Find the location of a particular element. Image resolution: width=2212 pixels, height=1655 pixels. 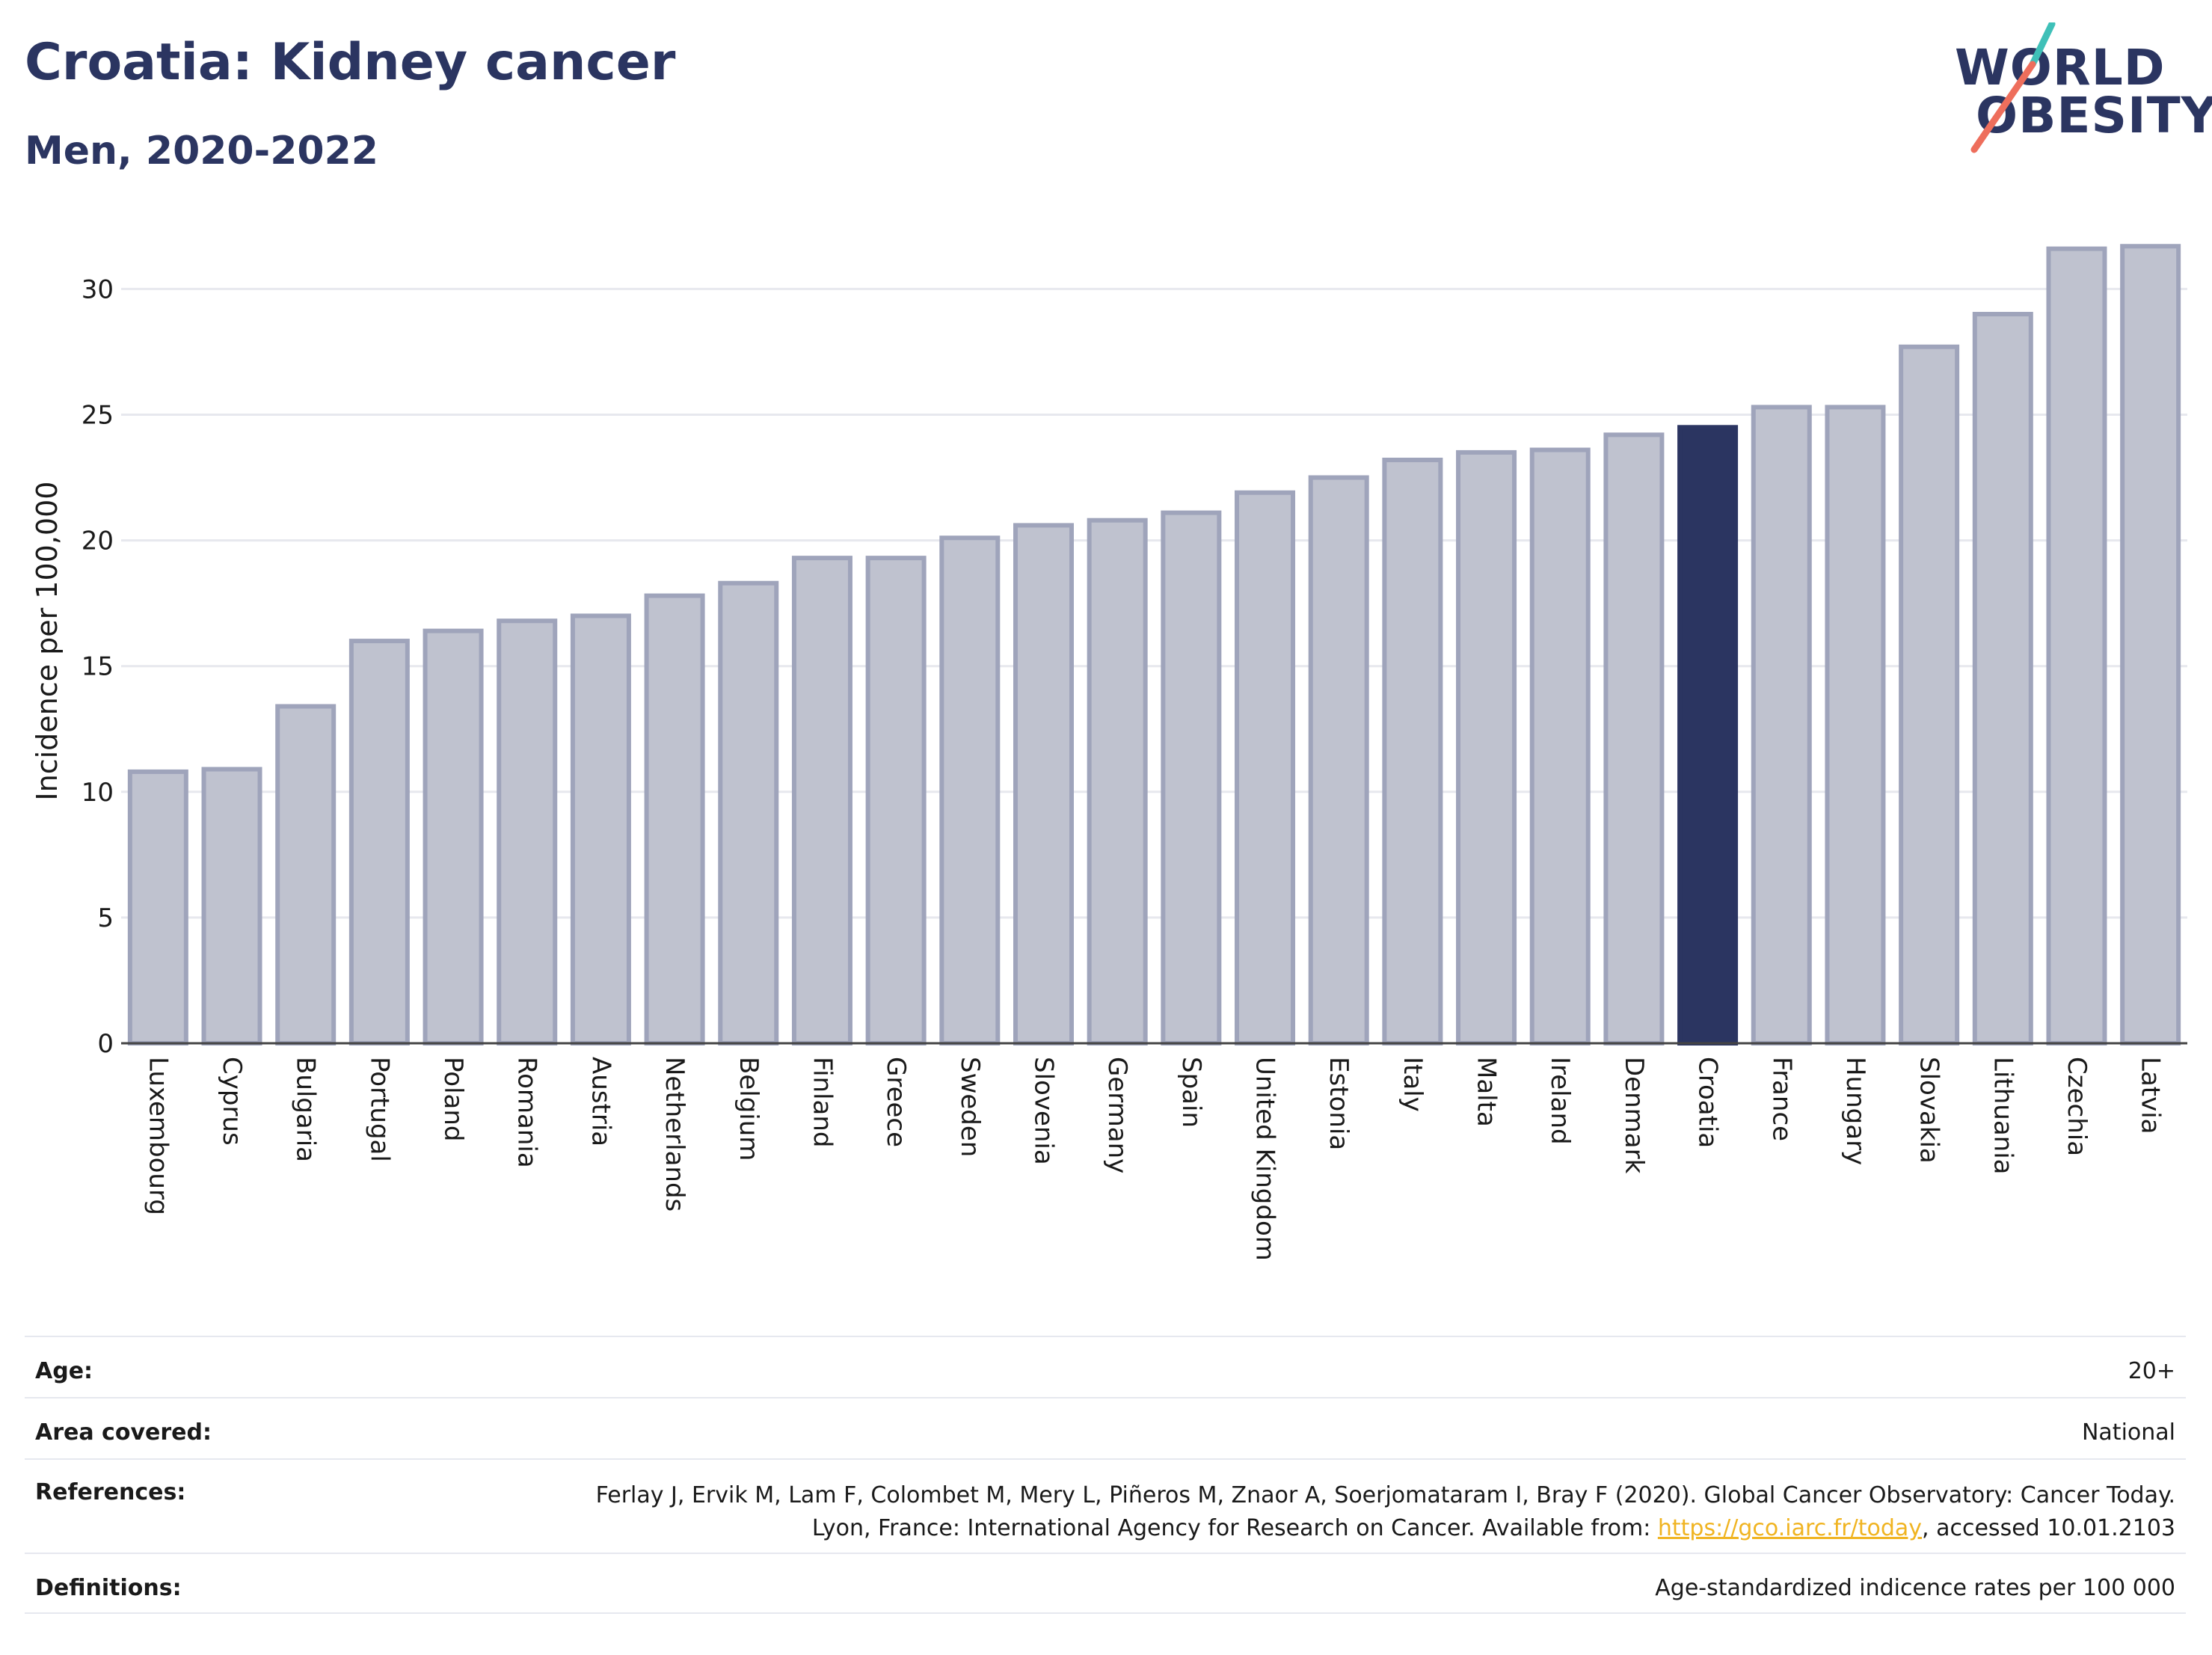

x-tick-label: Denmark is located at coordinates (1634, 1115).